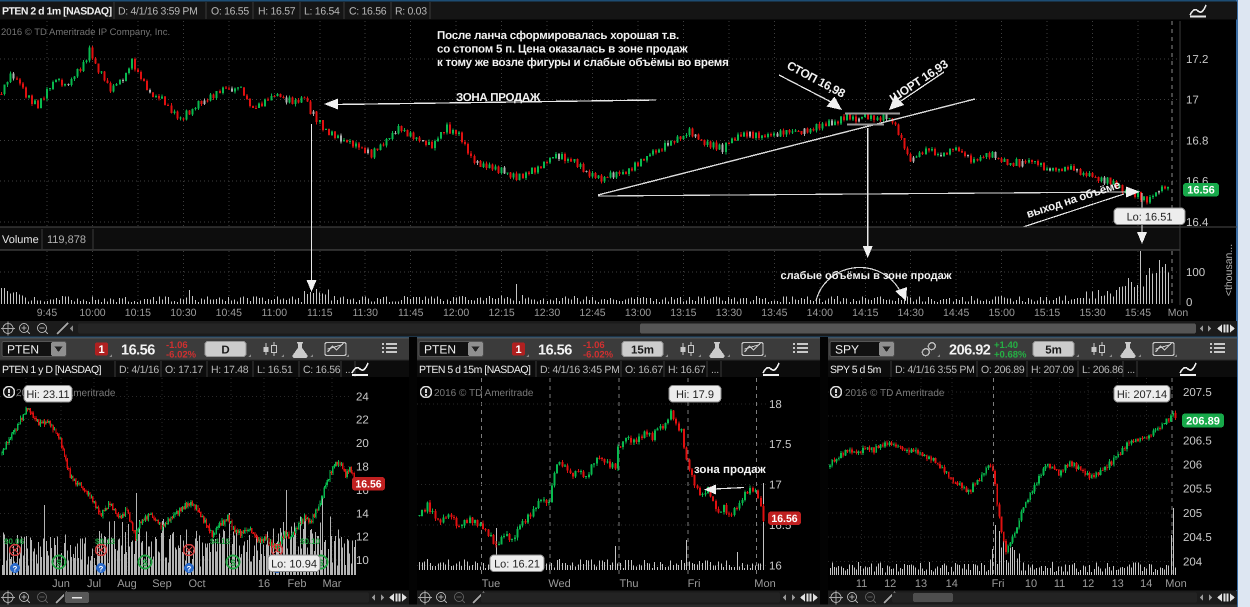 This screenshot has width=1250, height=607. I want to click on svg-text: Hi: 23.11, so click(47, 395).